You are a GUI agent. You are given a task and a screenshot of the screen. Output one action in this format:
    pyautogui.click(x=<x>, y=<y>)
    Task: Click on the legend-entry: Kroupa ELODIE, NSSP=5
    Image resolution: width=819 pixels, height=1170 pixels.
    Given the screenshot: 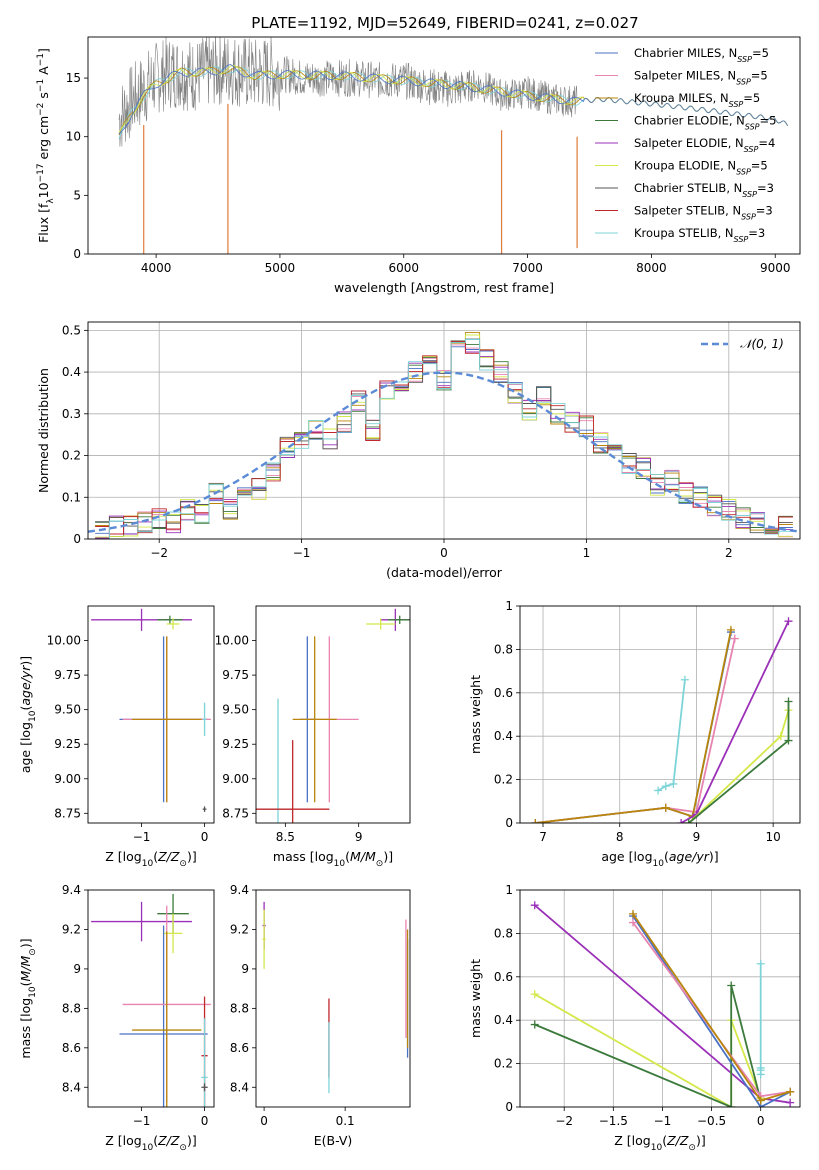 What is the action you would take?
    pyautogui.click(x=701, y=168)
    